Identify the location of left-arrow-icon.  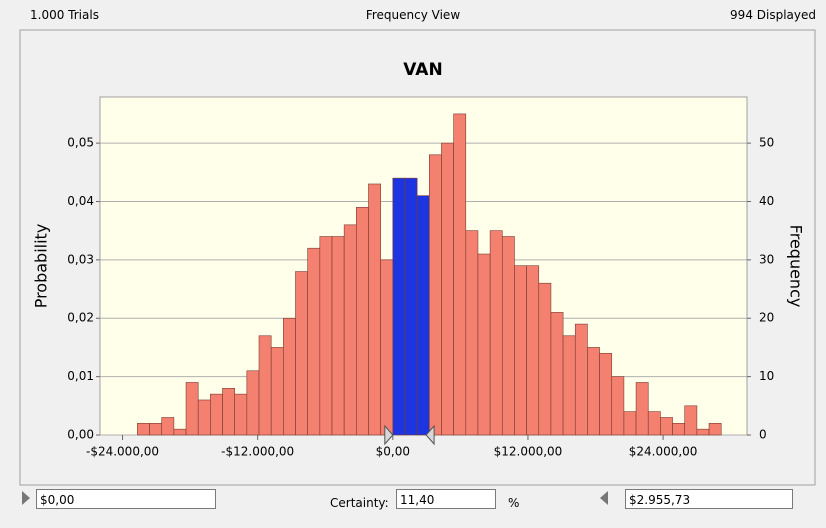
(26, 498).